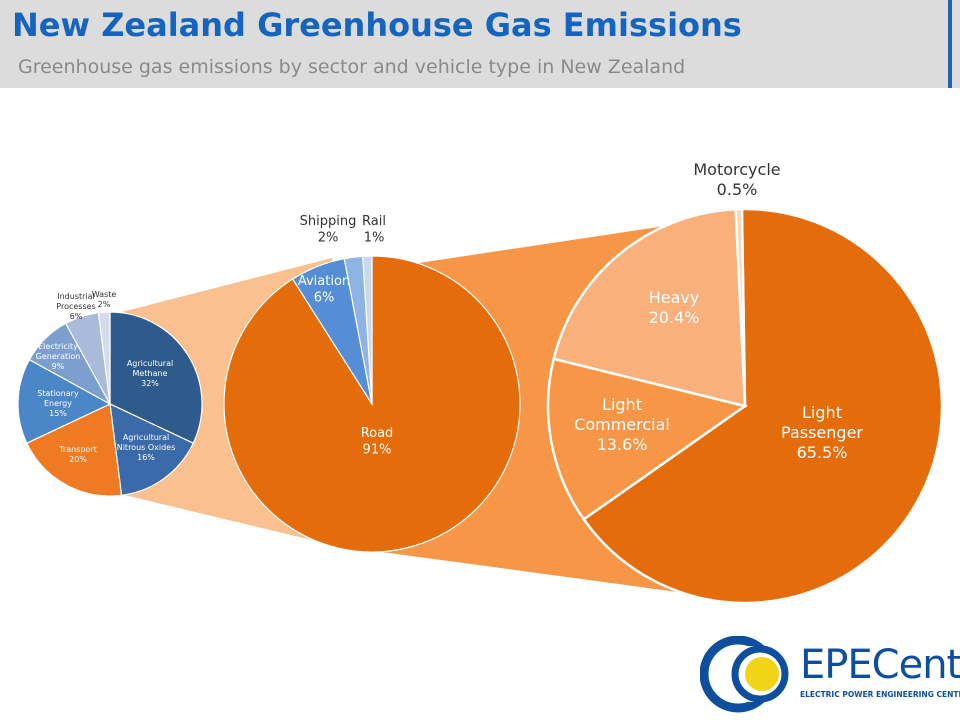 This screenshot has height=720, width=960. Describe the element at coordinates (58, 356) in the screenshot. I see `slice-label: Electricity Generation 9%` at that location.